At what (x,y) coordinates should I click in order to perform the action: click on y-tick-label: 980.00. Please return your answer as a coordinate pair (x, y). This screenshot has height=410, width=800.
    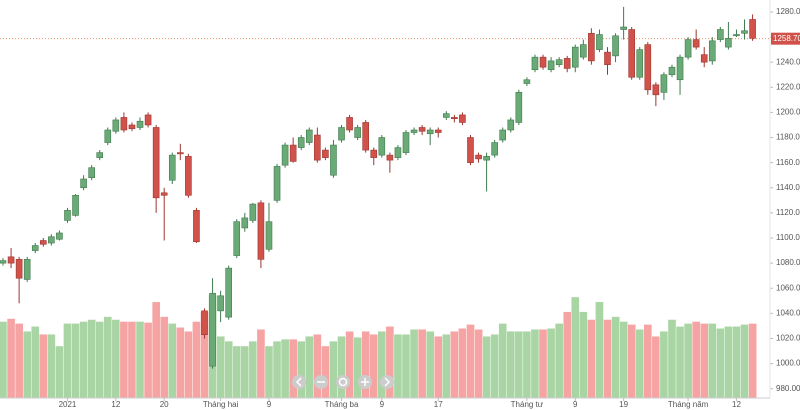
    Looking at the image, I should click on (788, 388).